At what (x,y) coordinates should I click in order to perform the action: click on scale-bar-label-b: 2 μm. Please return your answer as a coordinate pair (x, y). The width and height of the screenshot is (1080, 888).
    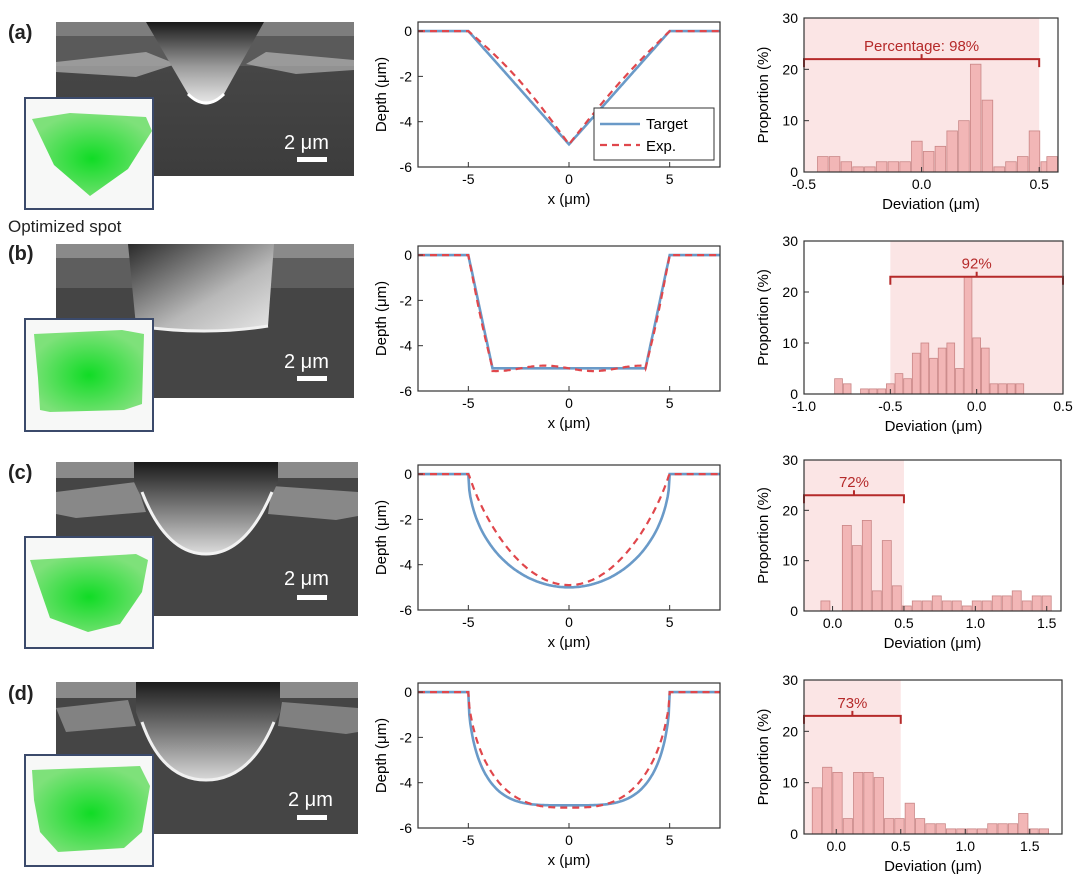
    Looking at the image, I should click on (306, 362).